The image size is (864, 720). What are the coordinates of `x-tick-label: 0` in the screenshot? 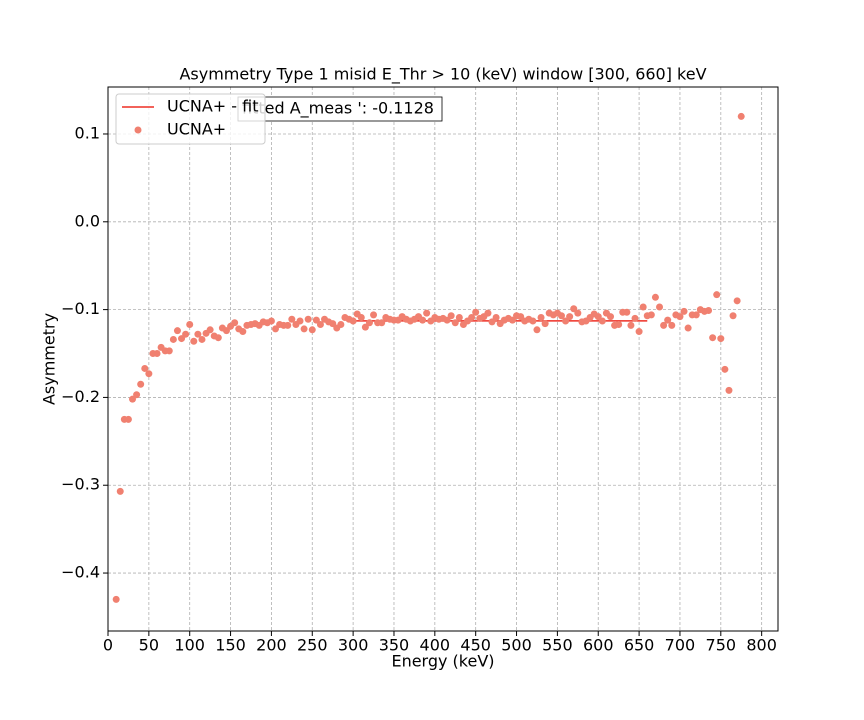 It's located at (108, 645).